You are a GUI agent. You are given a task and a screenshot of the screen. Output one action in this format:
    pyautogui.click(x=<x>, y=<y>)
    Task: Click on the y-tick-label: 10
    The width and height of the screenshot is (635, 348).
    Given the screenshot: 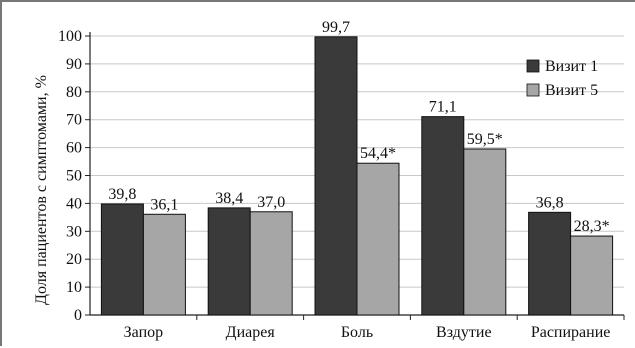 What is the action you would take?
    pyautogui.click(x=74, y=287)
    